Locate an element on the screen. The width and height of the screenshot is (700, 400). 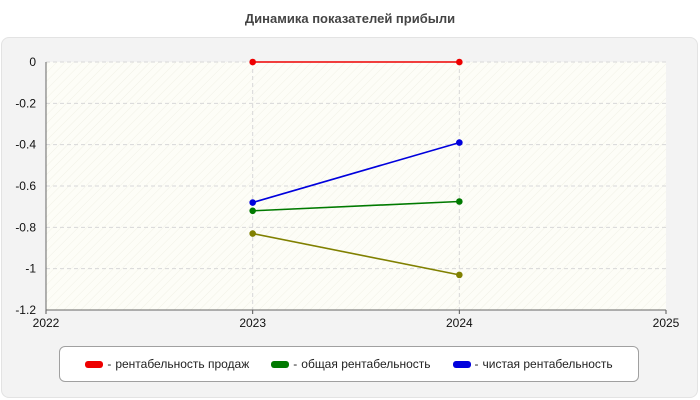
legend-item: - чистая рентабельность is located at coordinates (532, 364).